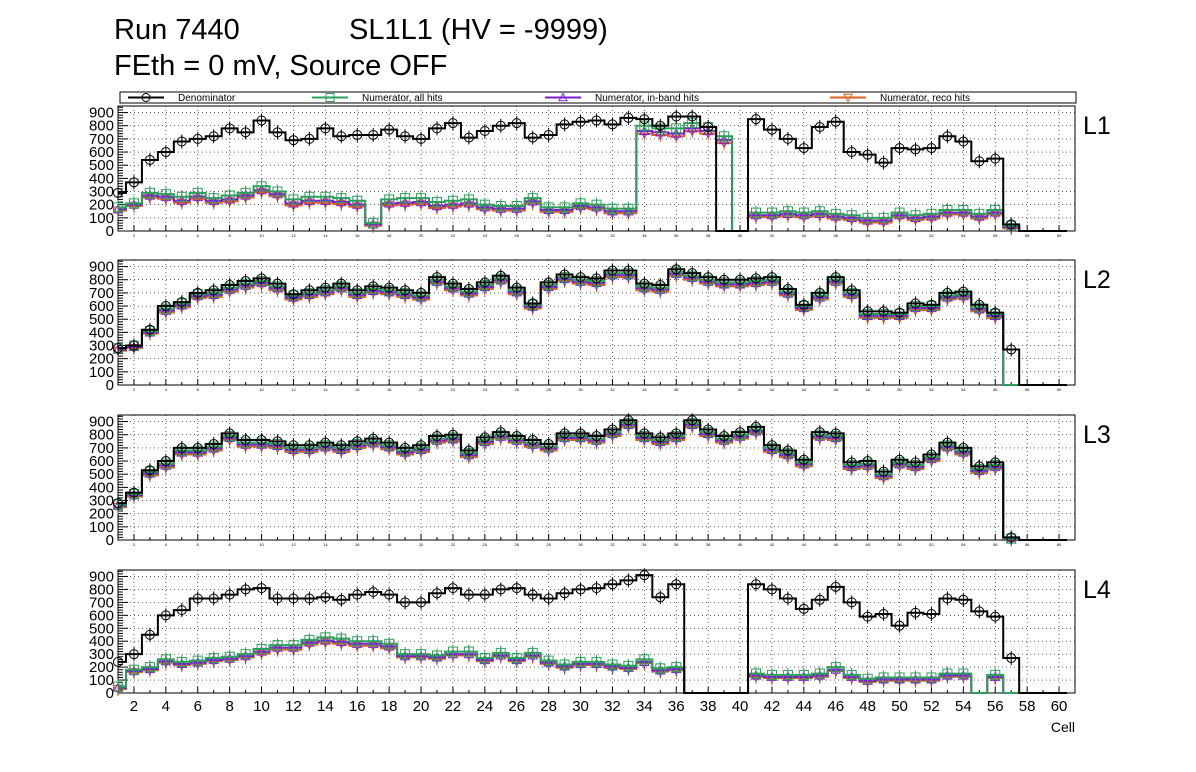  Describe the element at coordinates (421, 706) in the screenshot. I see `x-tick-label: 20` at that location.